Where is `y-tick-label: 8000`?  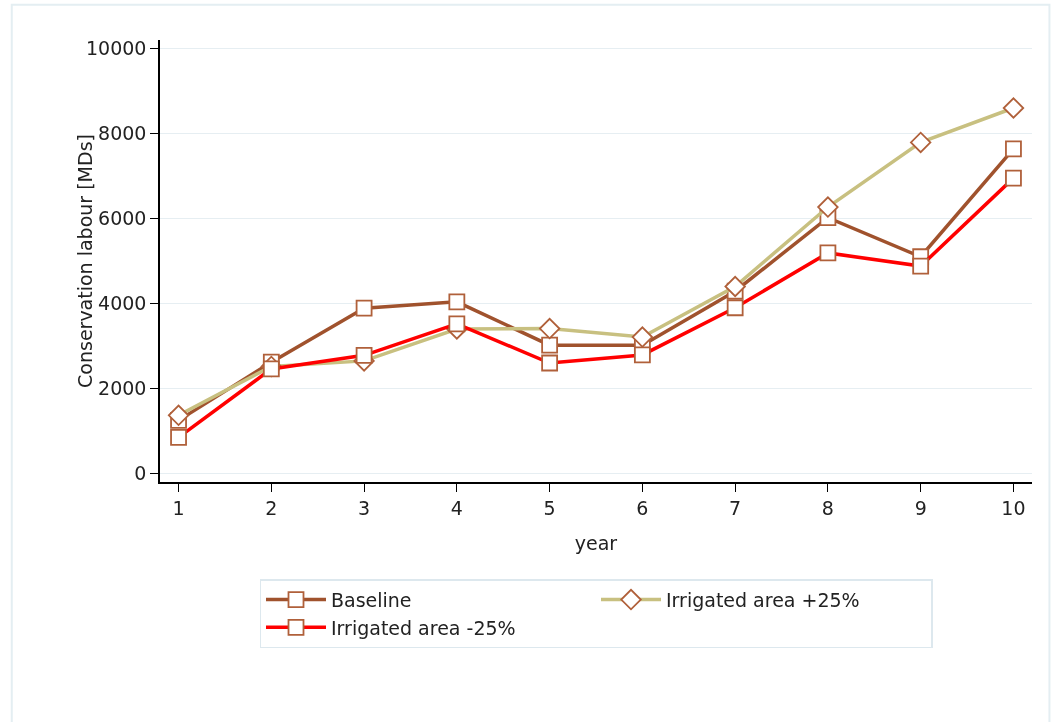
y-tick-label: 8000 is located at coordinates (122, 133).